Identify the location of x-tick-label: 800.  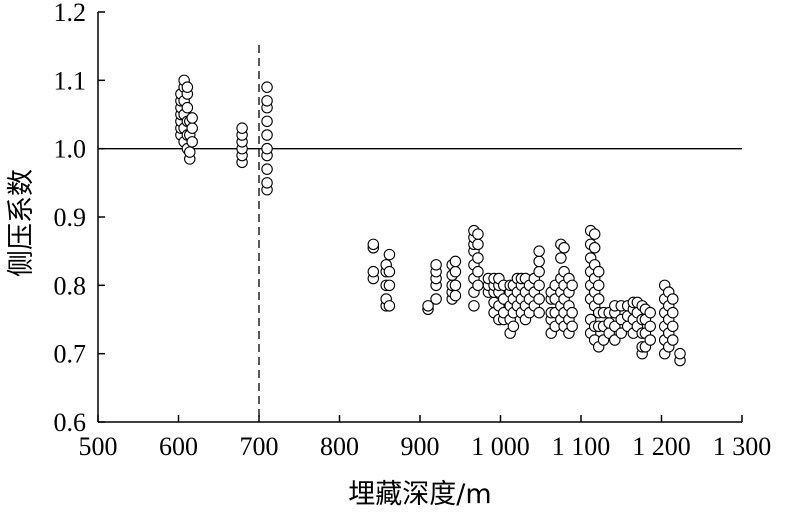
(339, 446).